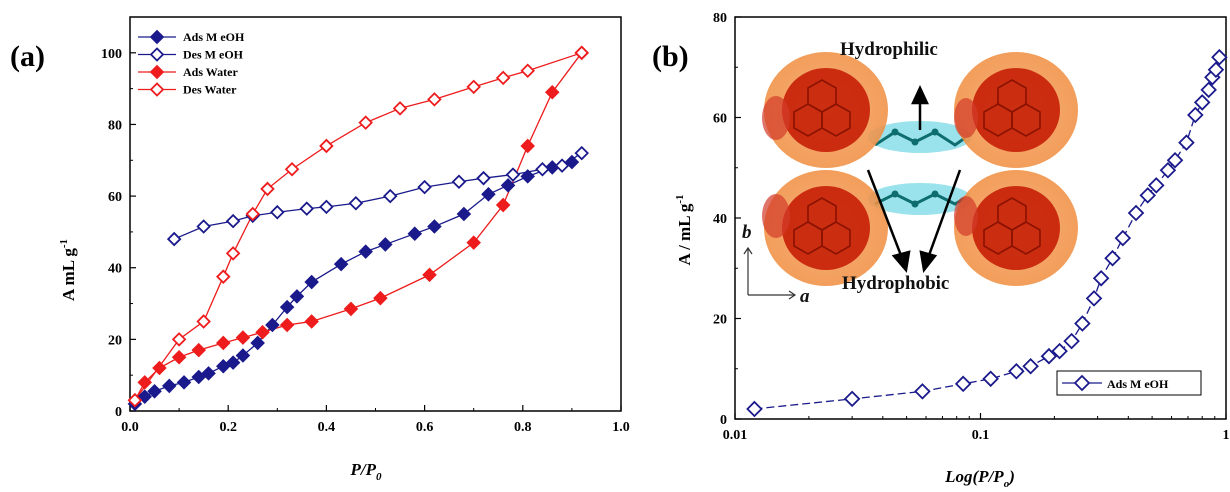 This screenshot has height=492, width=1230. What do you see at coordinates (735, 435) in the screenshot?
I see `x-tick-label: 0.01` at bounding box center [735, 435].